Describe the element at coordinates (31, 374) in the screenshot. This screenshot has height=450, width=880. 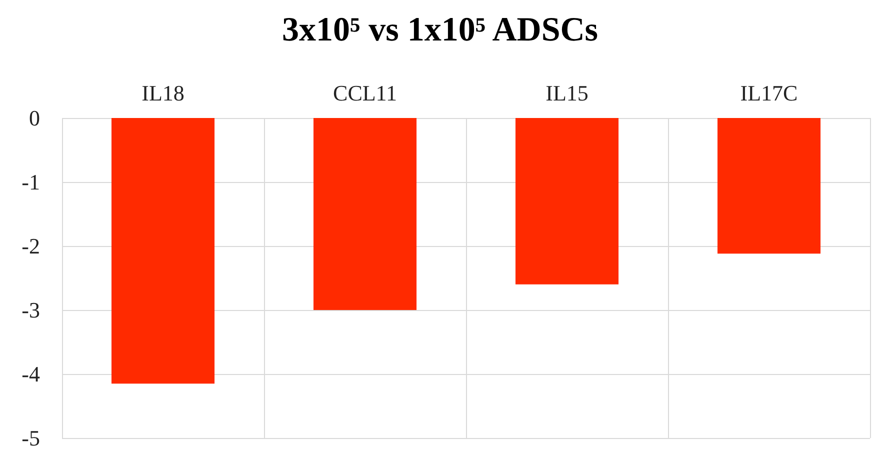
I see `y-tick-label: -4` at that location.